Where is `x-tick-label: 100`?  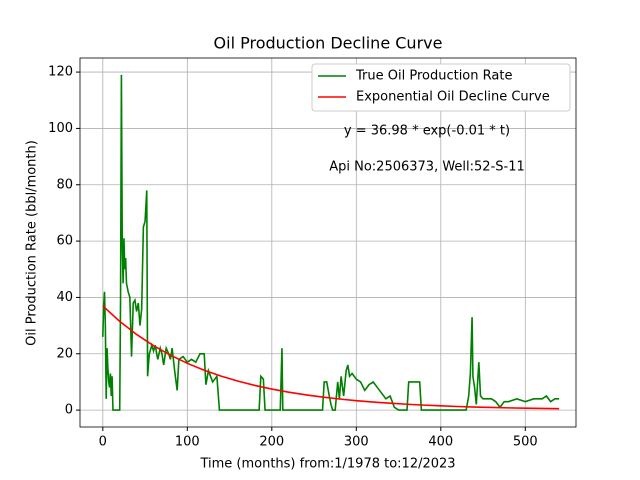
x-tick-label: 100 is located at coordinates (187, 442).